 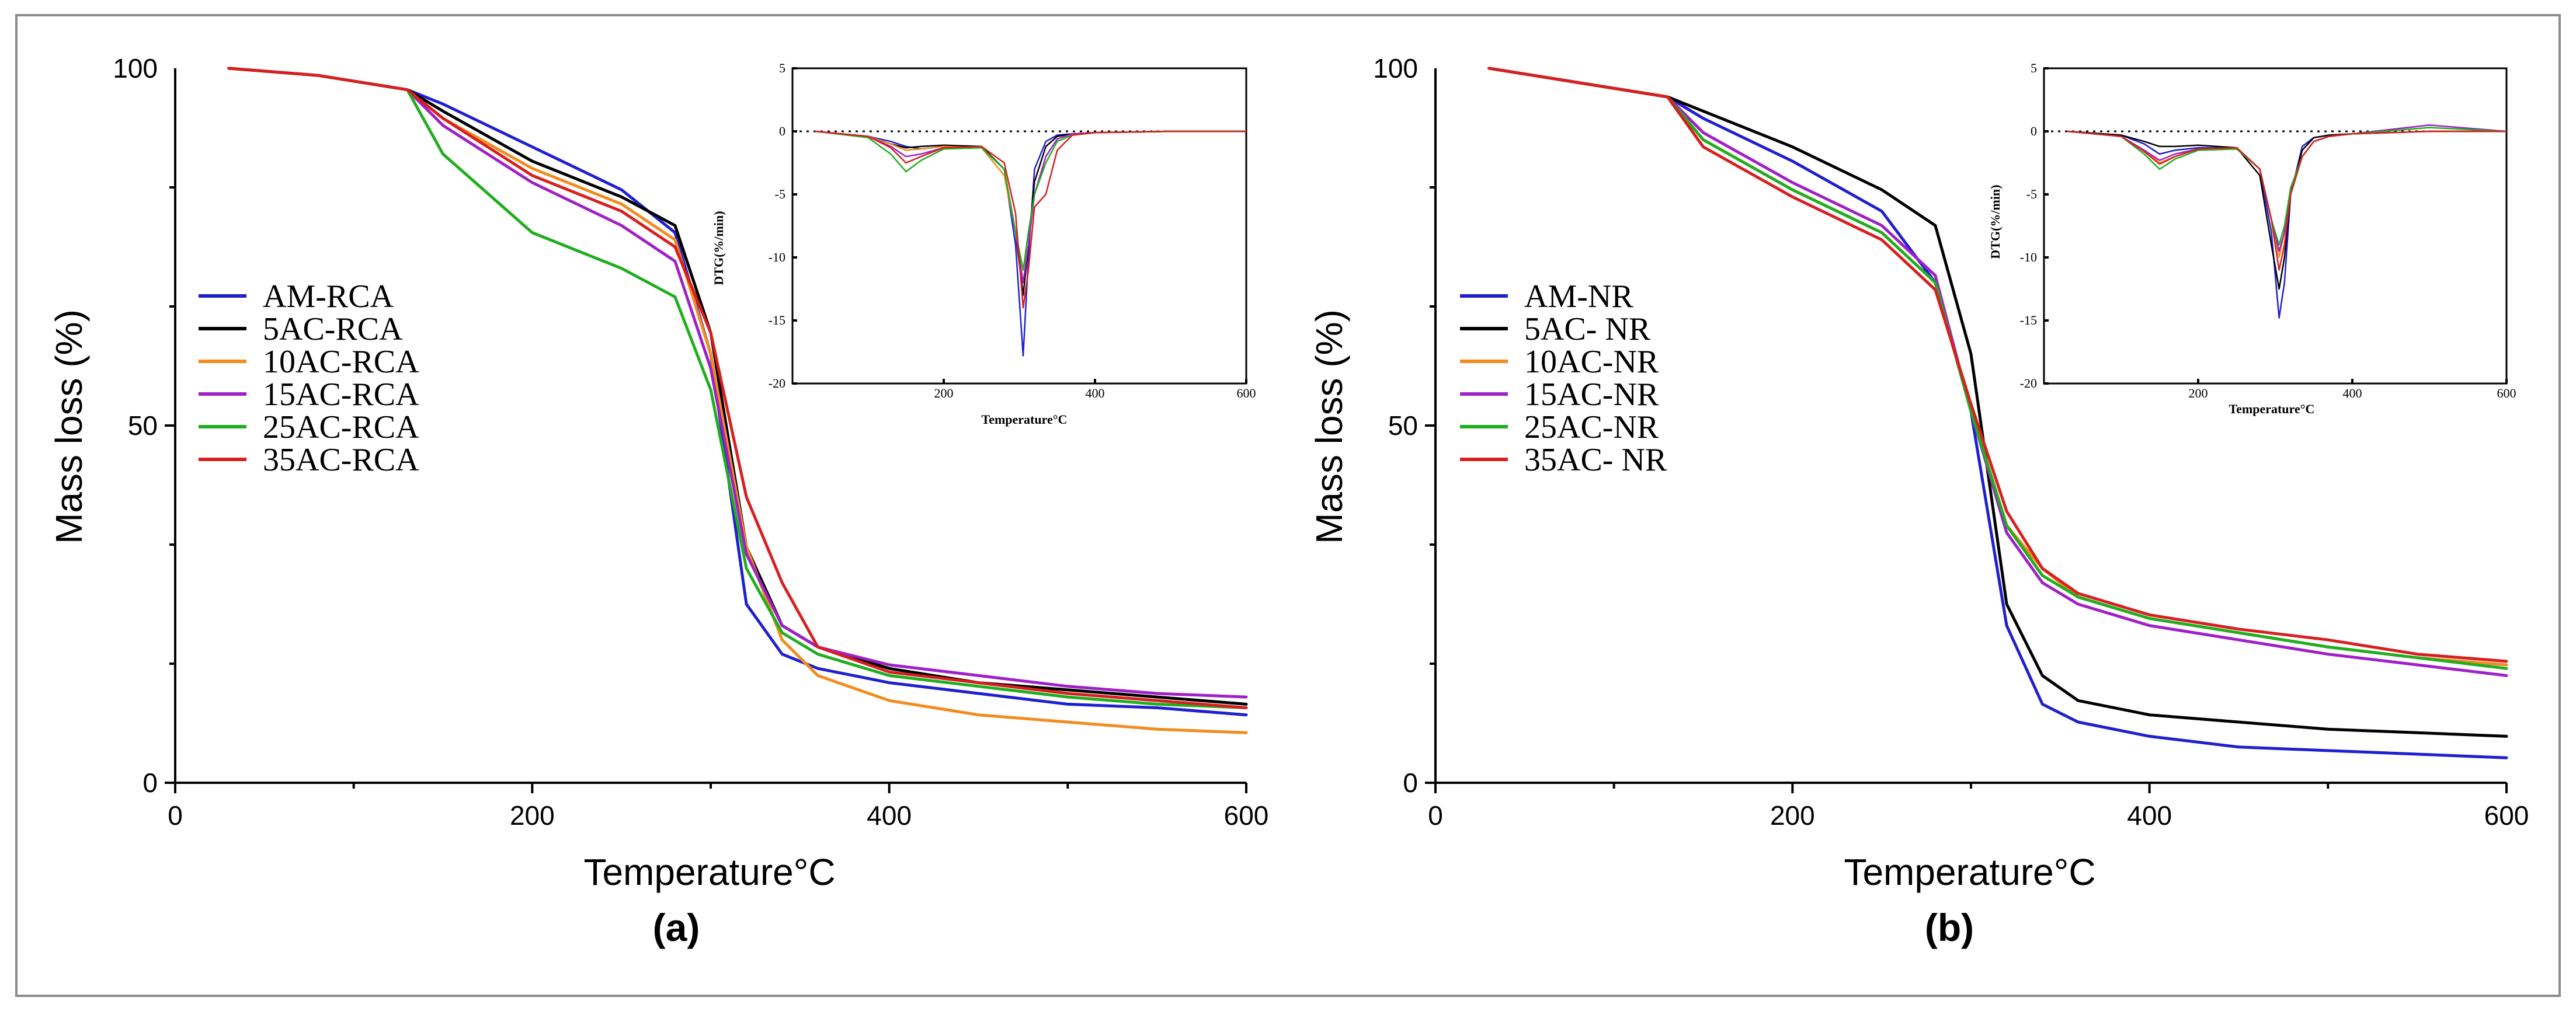 What do you see at coordinates (2029, 383) in the screenshot?
I see `panel-b-inset-y-tick-label: -20` at bounding box center [2029, 383].